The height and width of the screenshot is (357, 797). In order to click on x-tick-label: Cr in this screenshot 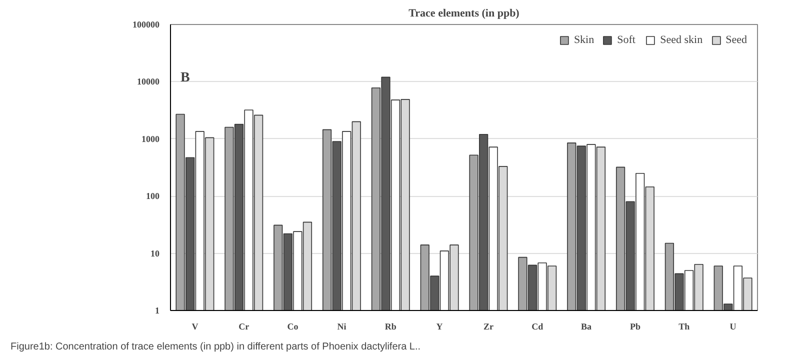, I will do `click(244, 327)`.